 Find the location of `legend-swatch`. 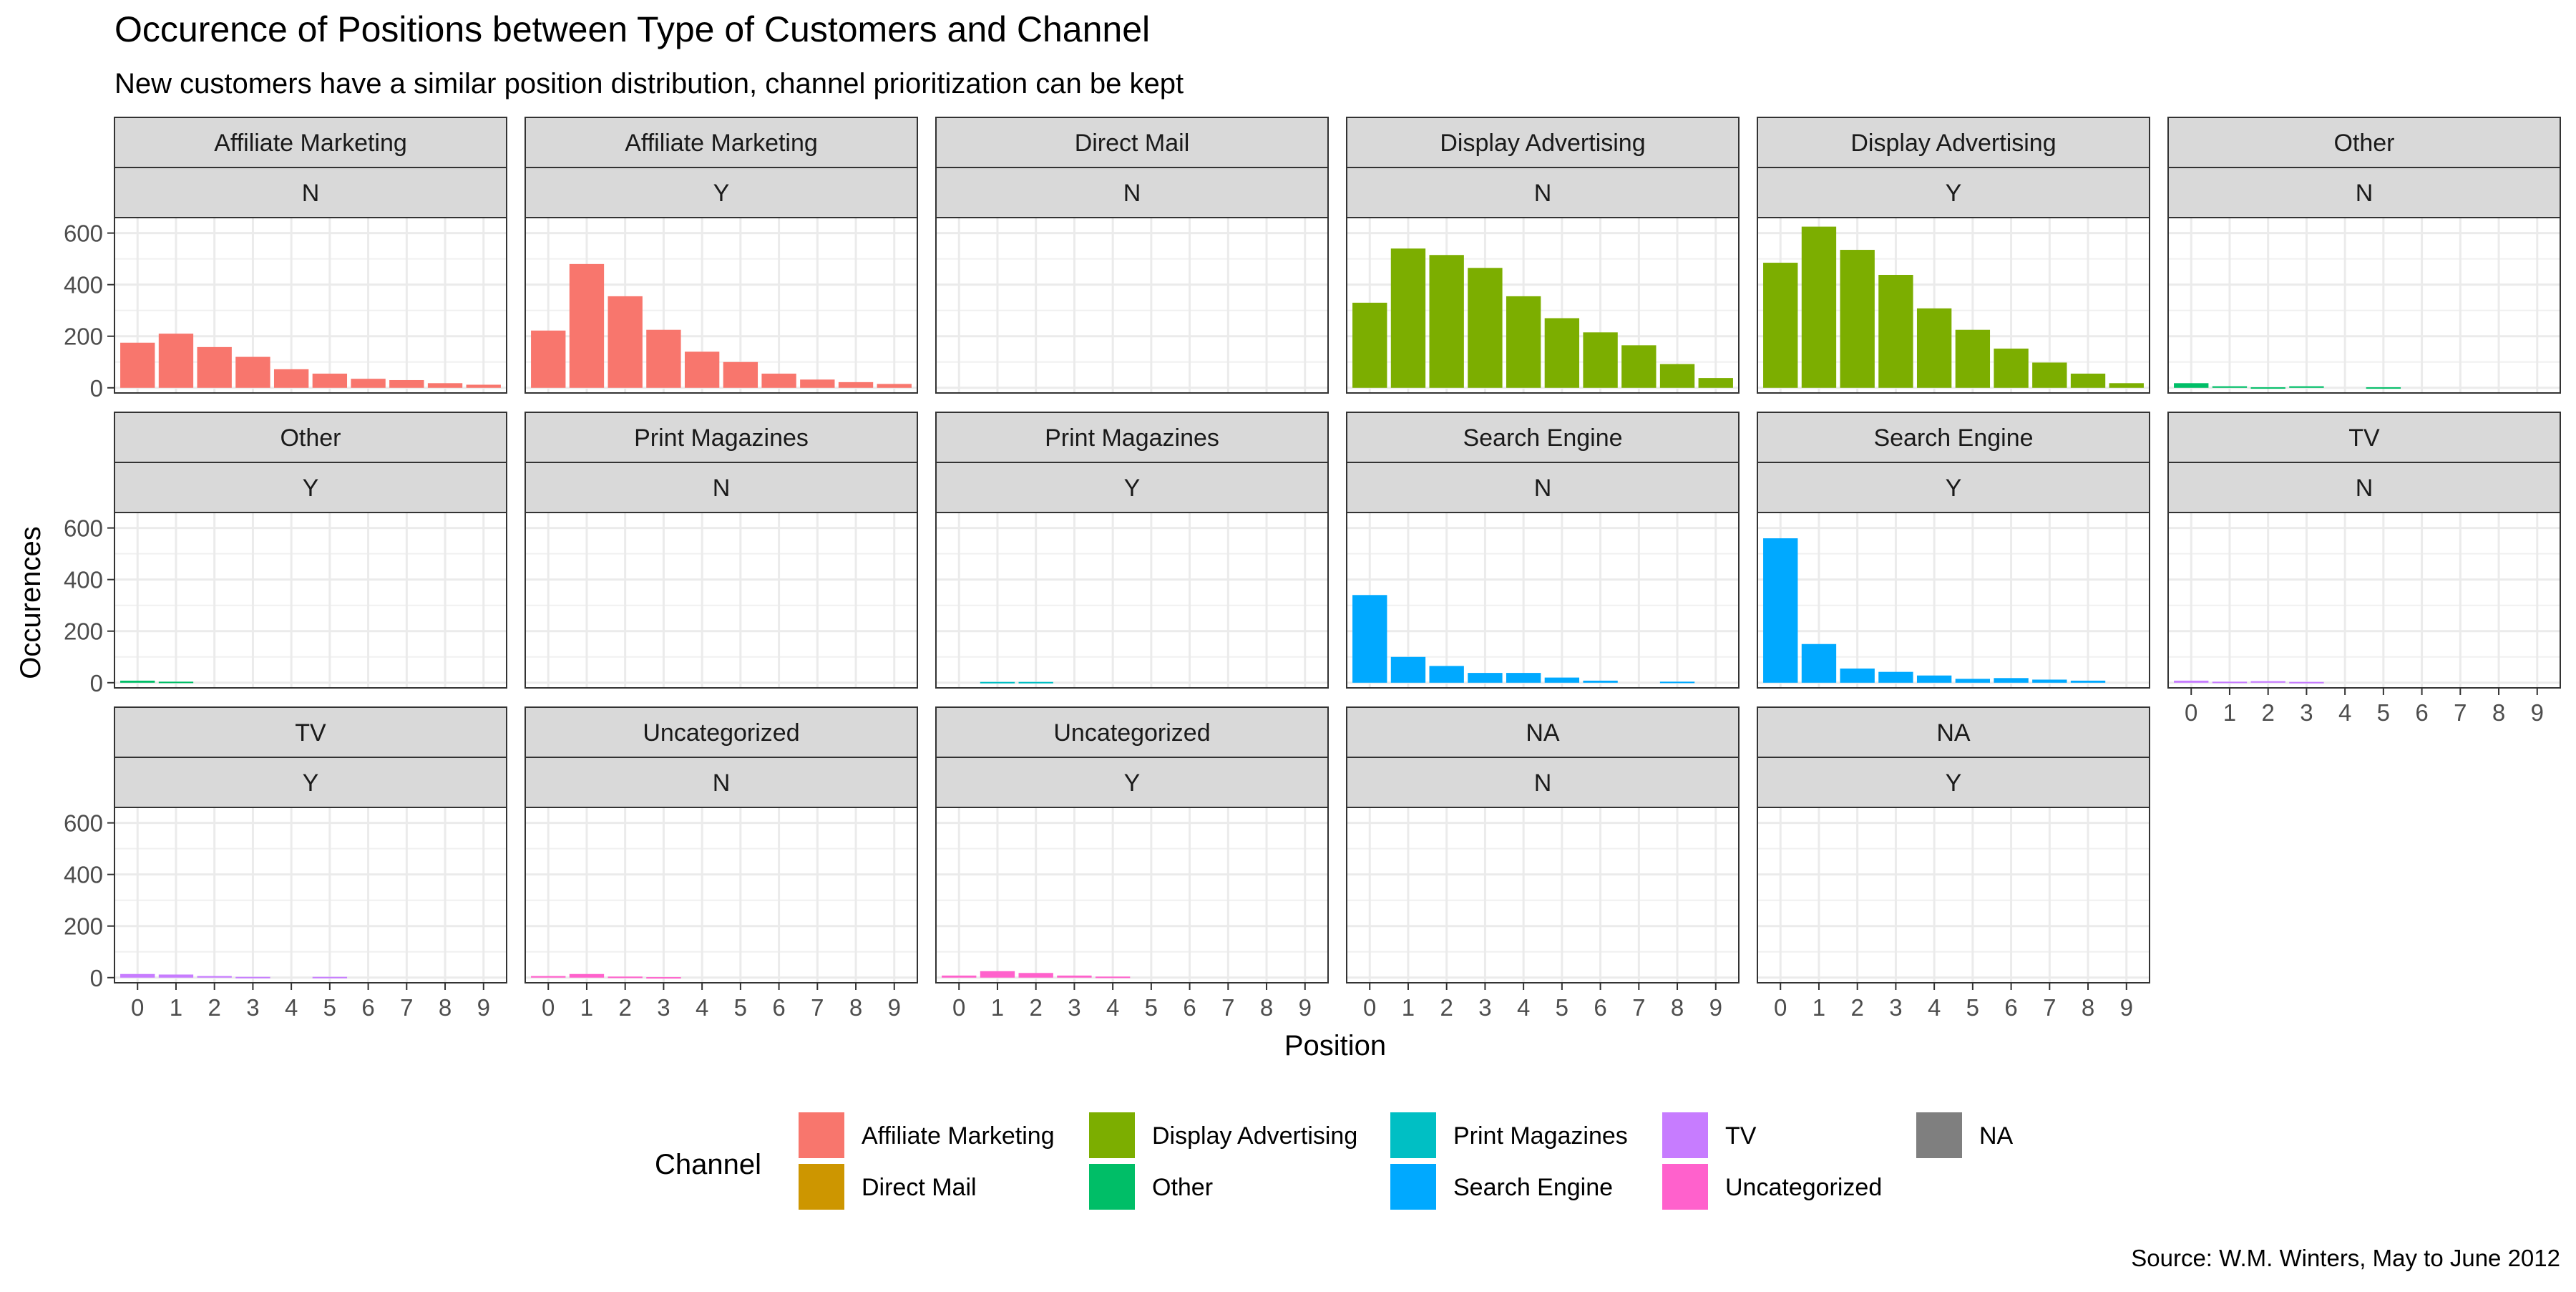

legend-swatch is located at coordinates (1413, 1135).